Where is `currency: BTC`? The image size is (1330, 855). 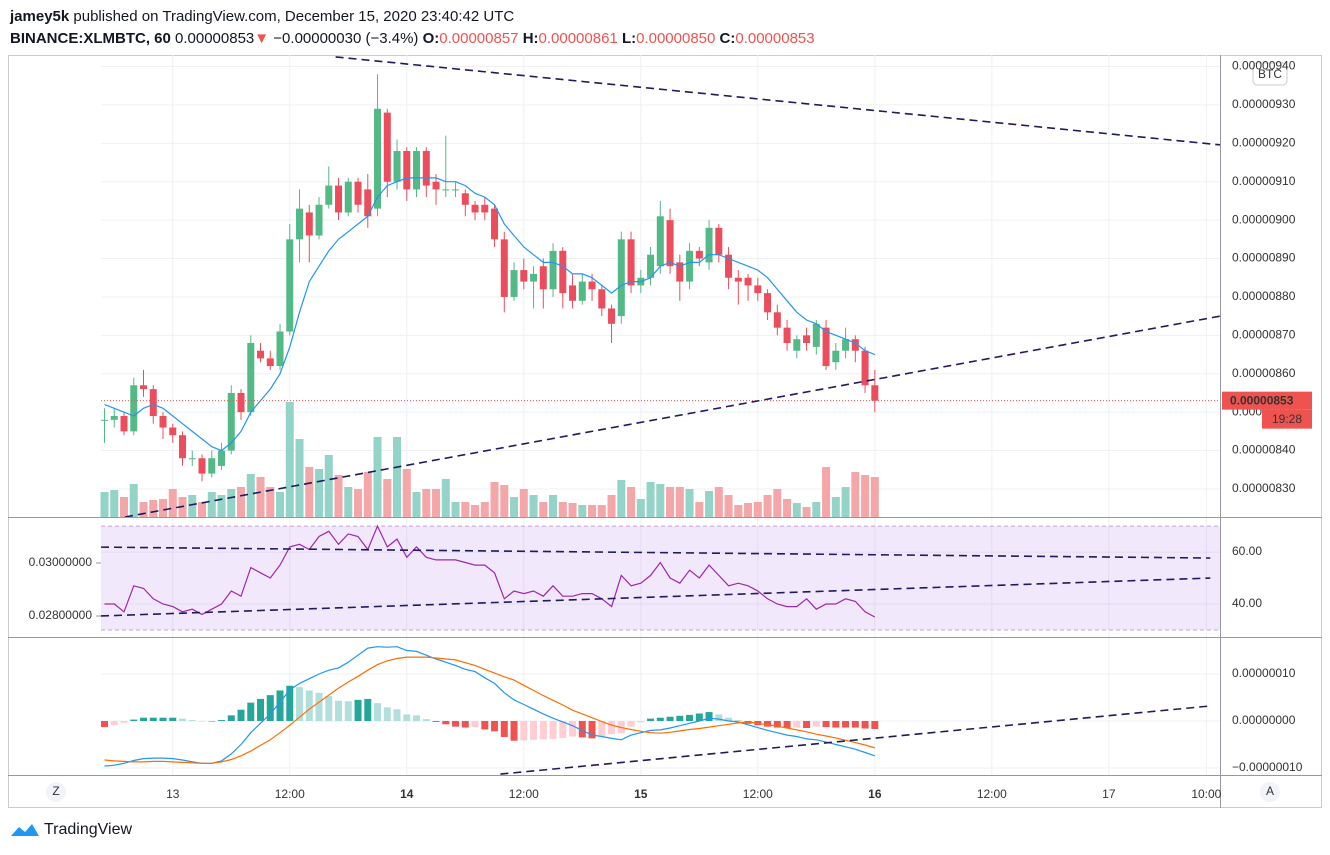
currency: BTC is located at coordinates (1270, 74).